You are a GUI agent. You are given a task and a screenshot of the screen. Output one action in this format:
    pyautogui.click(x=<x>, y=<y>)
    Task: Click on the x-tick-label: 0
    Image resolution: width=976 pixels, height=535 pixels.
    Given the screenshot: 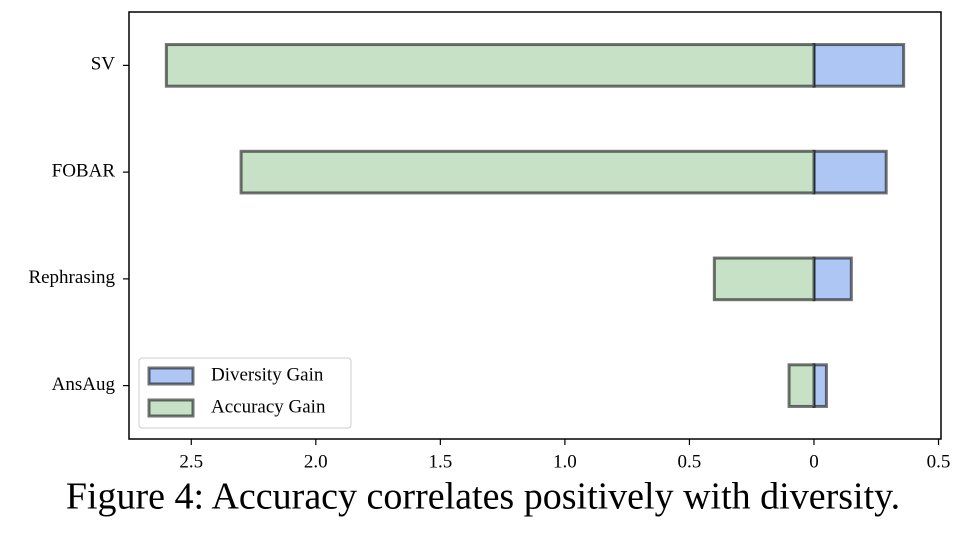 What is the action you would take?
    pyautogui.click(x=814, y=461)
    